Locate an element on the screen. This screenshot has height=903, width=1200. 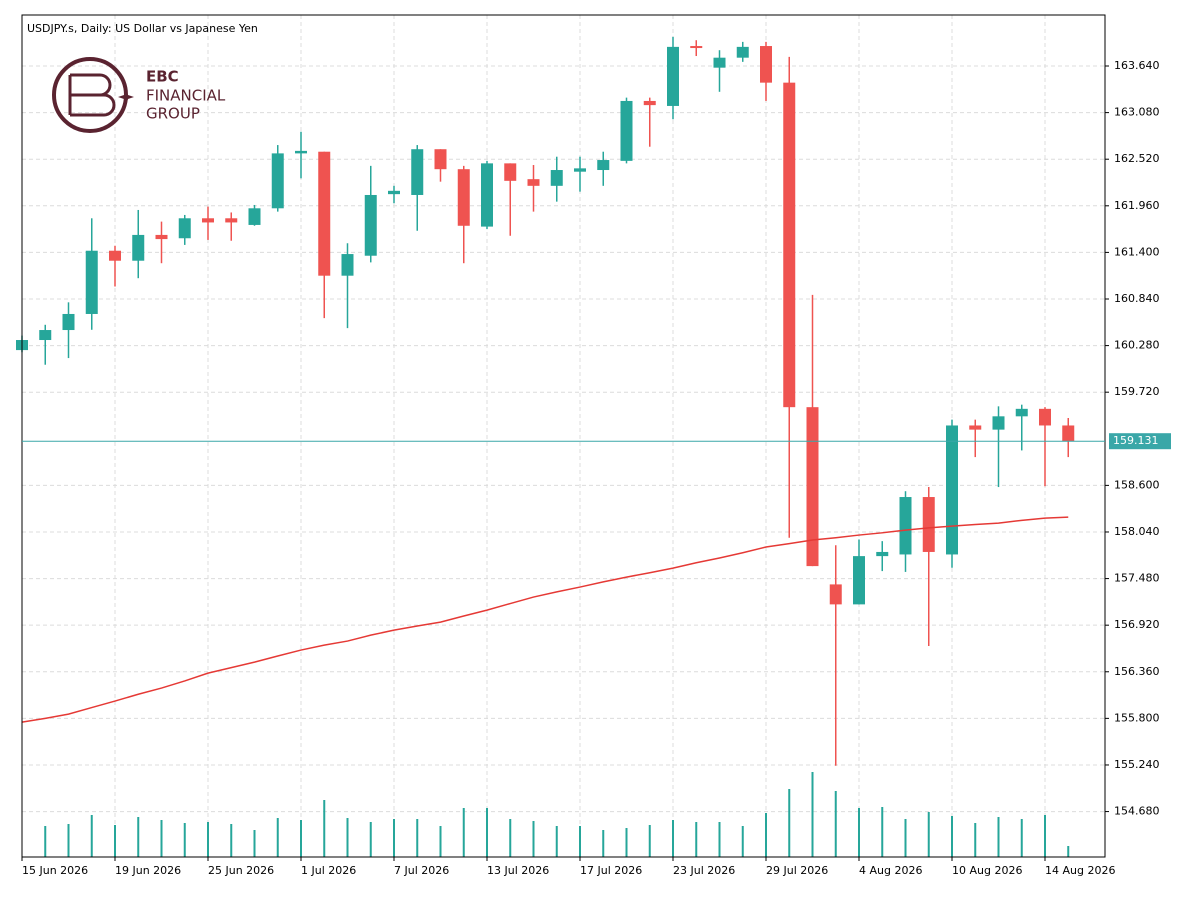
x-tick-label: 15 Jun 2026 is located at coordinates (55, 870).